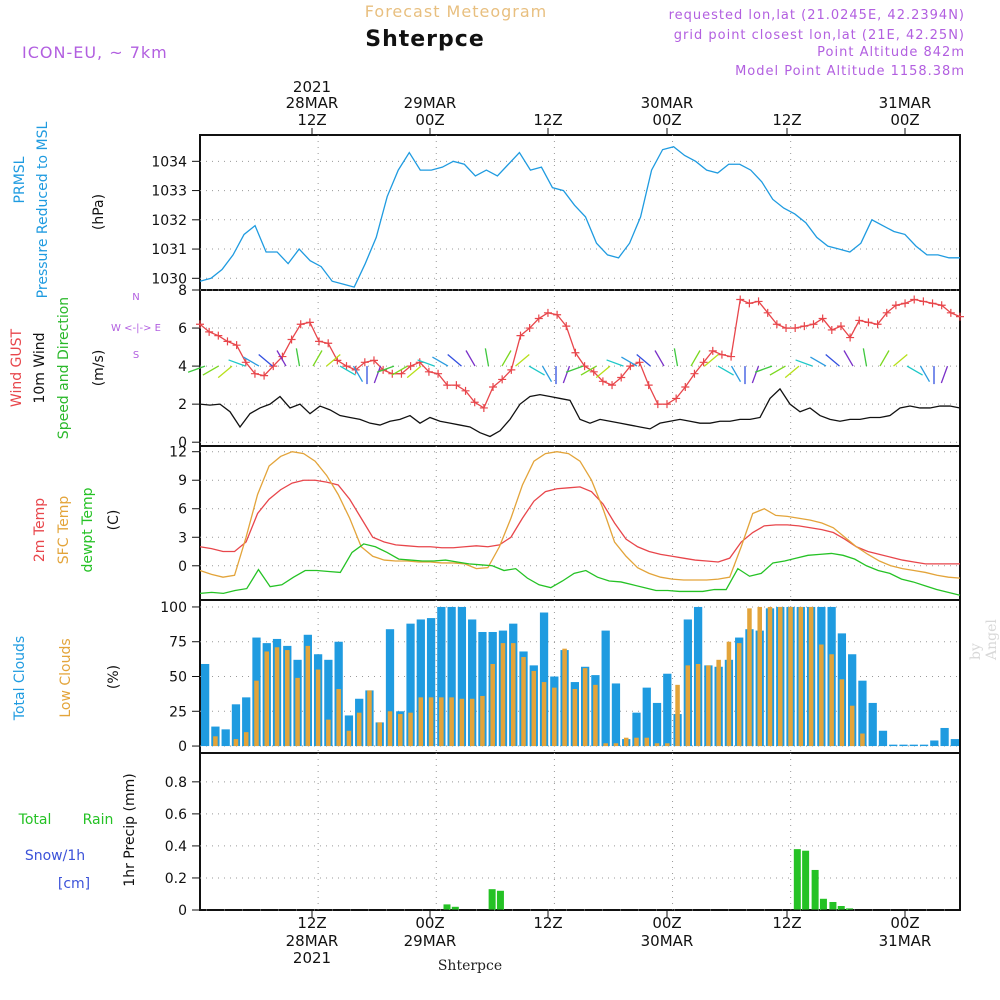 The width and height of the screenshot is (1000, 1000). I want to click on panel-frame-temperature, so click(580, 523).